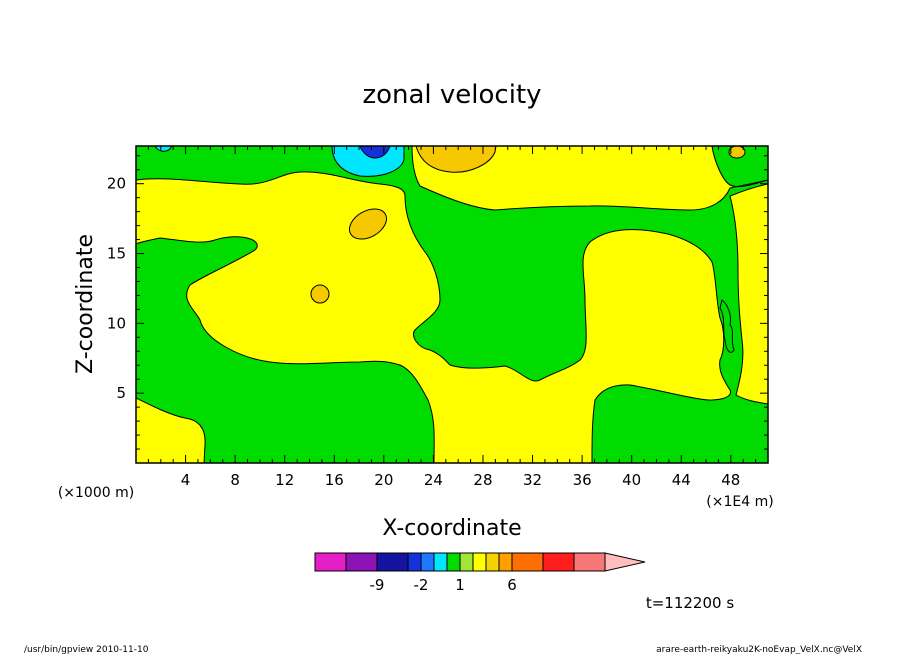 Image resolution: width=904 pixels, height=654 pixels. I want to click on colorbar, so click(480, 562).